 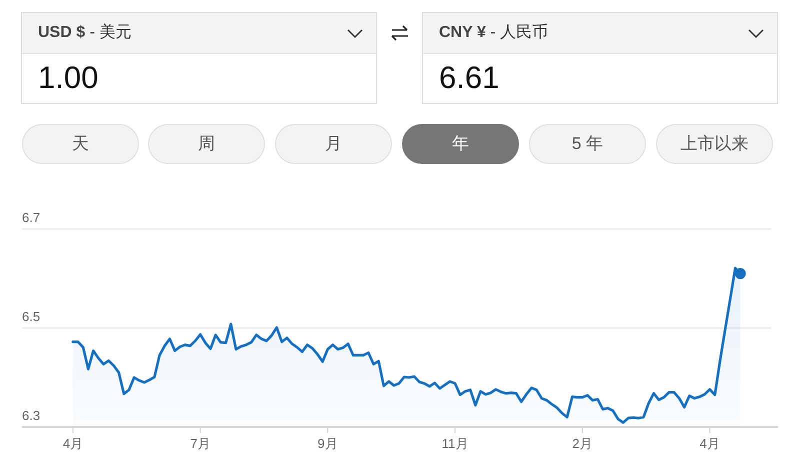 What do you see at coordinates (80, 144) in the screenshot?
I see `period-button: 天` at bounding box center [80, 144].